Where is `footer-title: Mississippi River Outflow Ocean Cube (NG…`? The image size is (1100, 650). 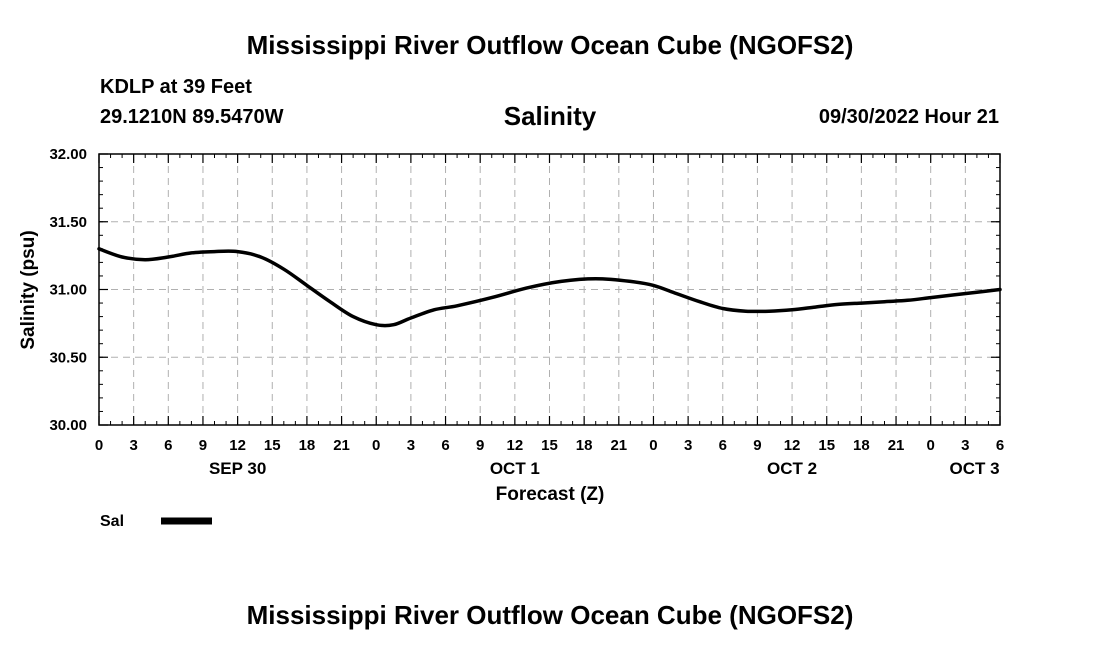 footer-title: Mississippi River Outflow Ocean Cube (NG… is located at coordinates (550, 615).